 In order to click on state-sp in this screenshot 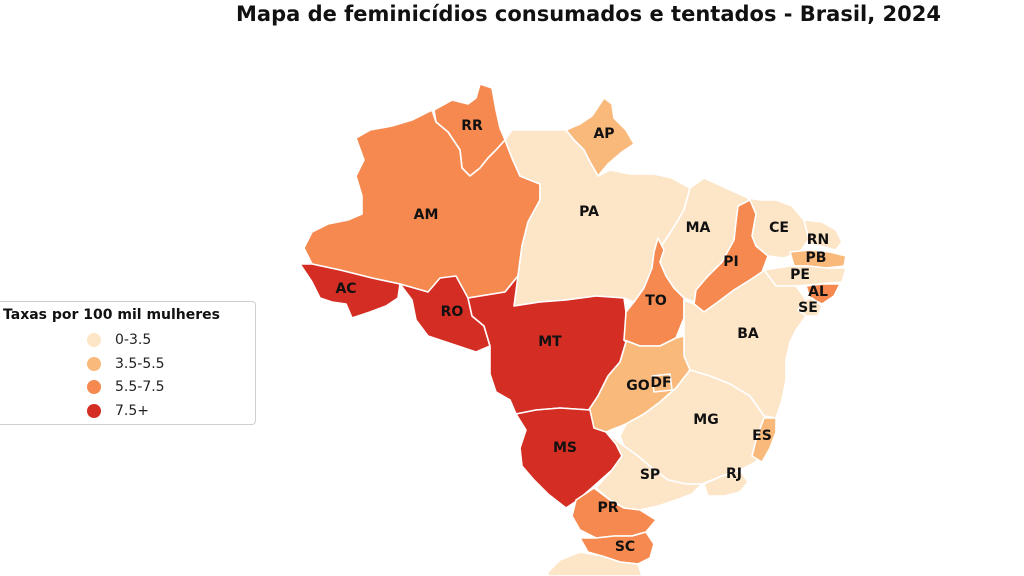, I will do `click(649, 471)`.